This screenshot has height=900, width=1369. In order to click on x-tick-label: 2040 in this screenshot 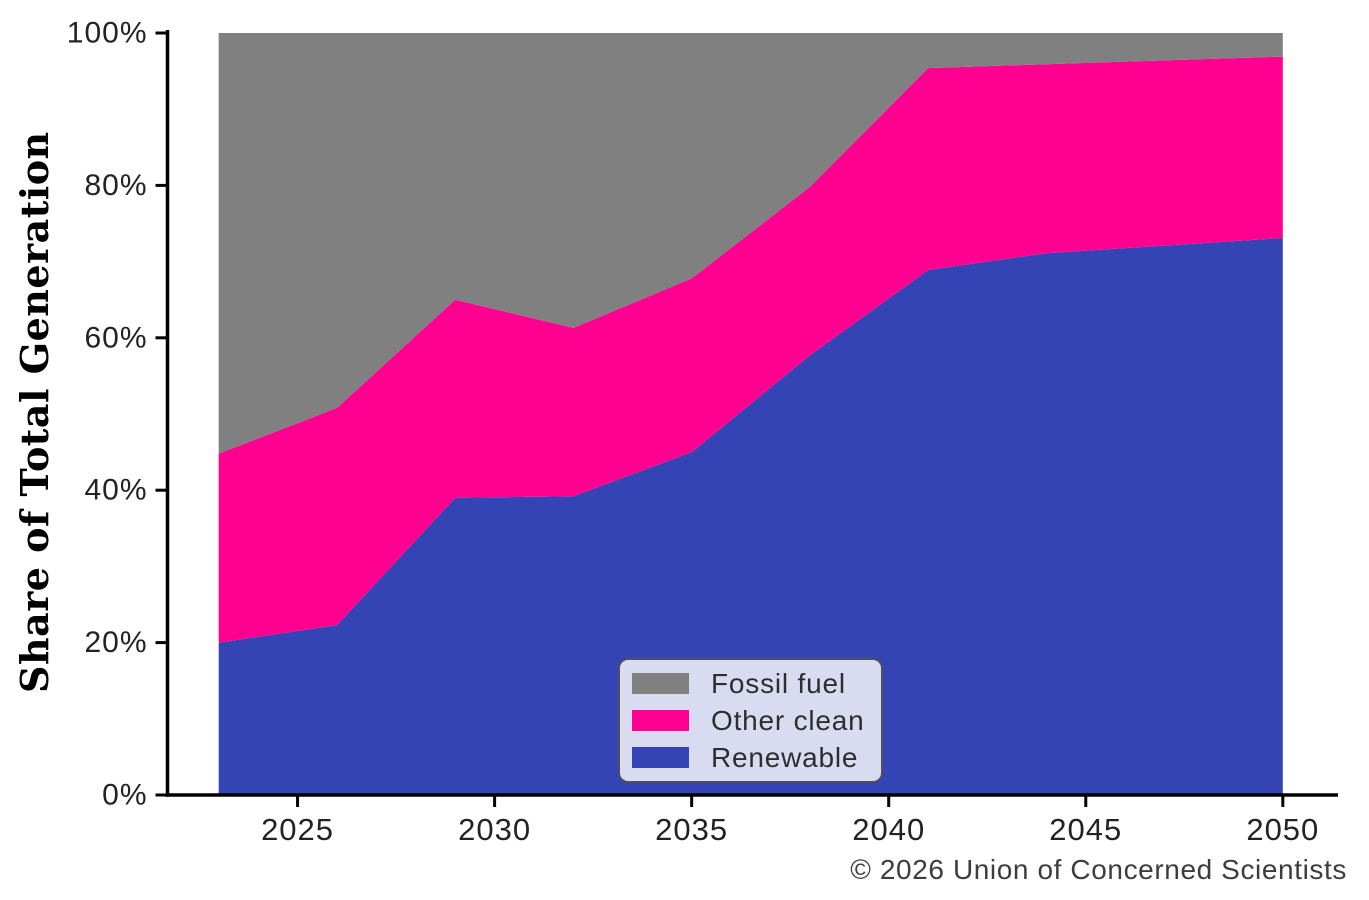, I will do `click(888, 829)`.